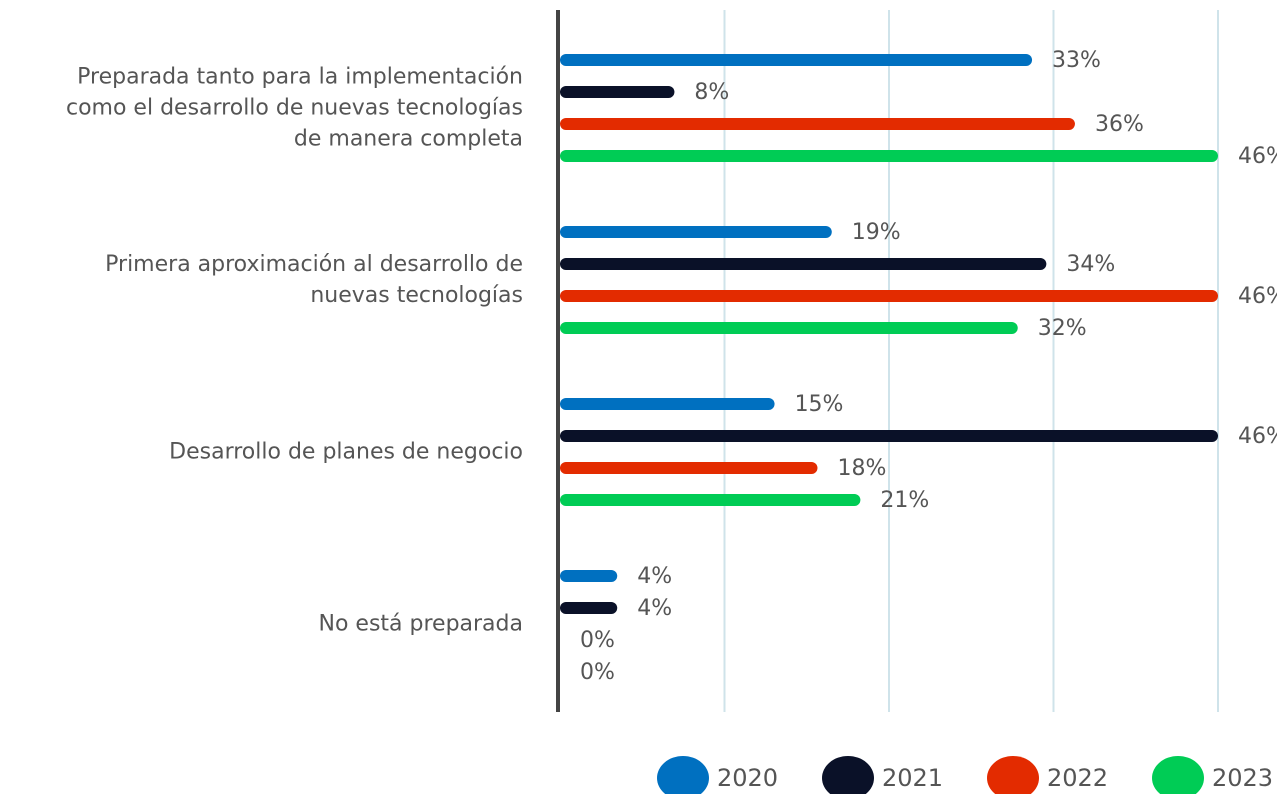 Image resolution: width=1277 pixels, height=794 pixels. Describe the element at coordinates (1076, 60) in the screenshot. I see `value-label: 33%` at that location.